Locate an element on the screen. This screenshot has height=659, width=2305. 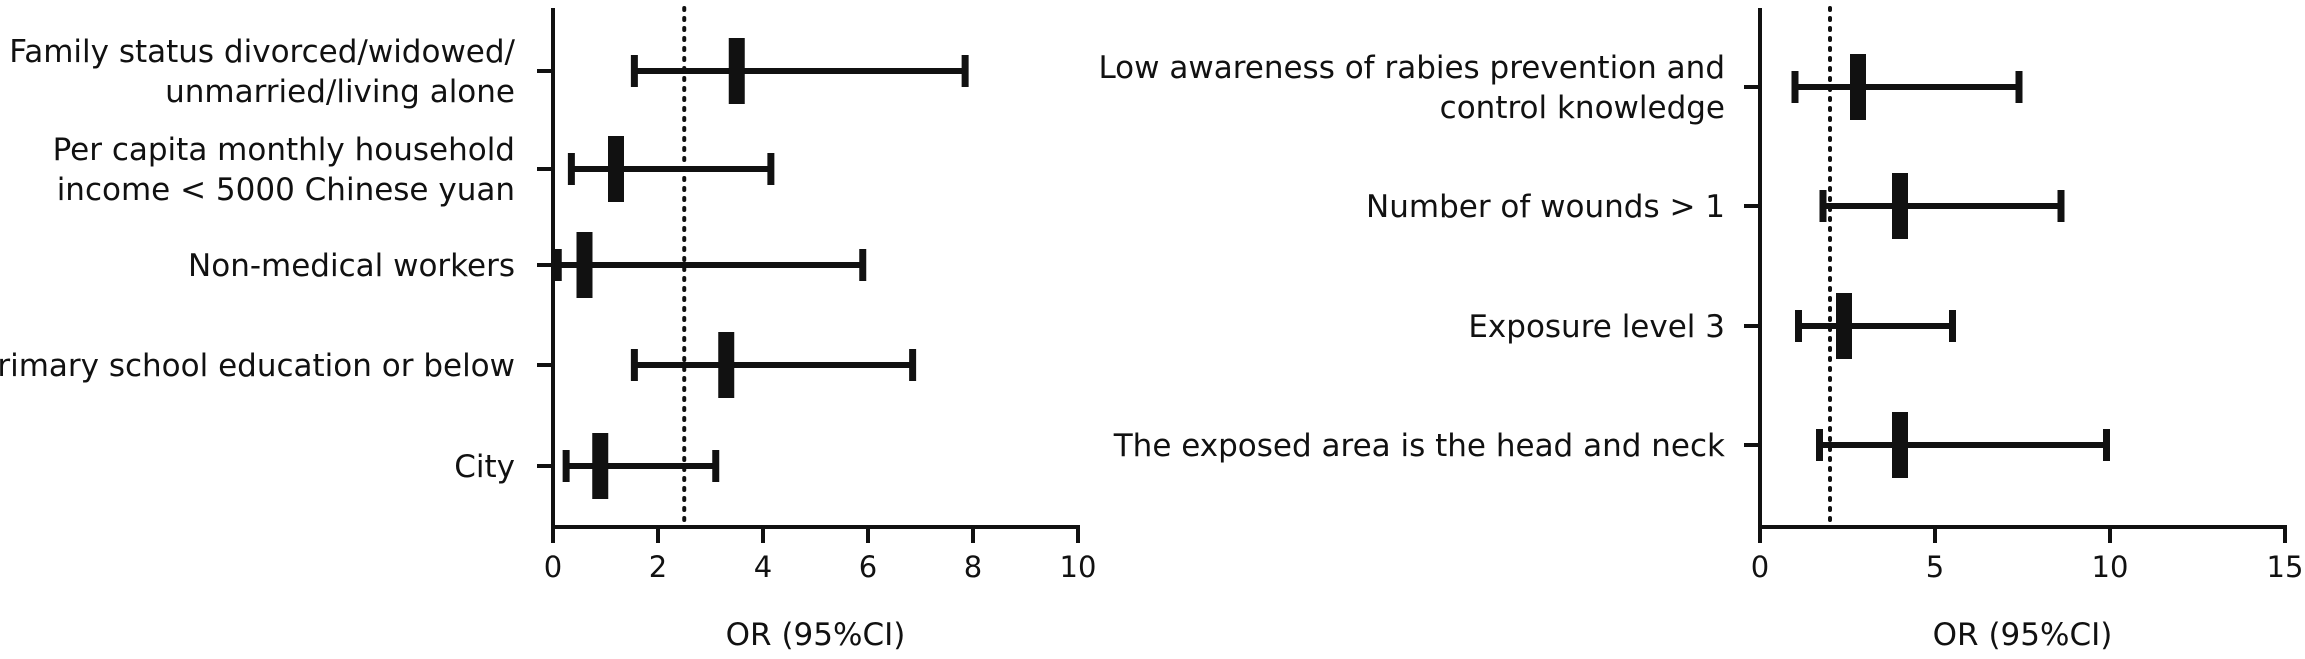
x-tick-label-left: 0 is located at coordinates (553, 567).